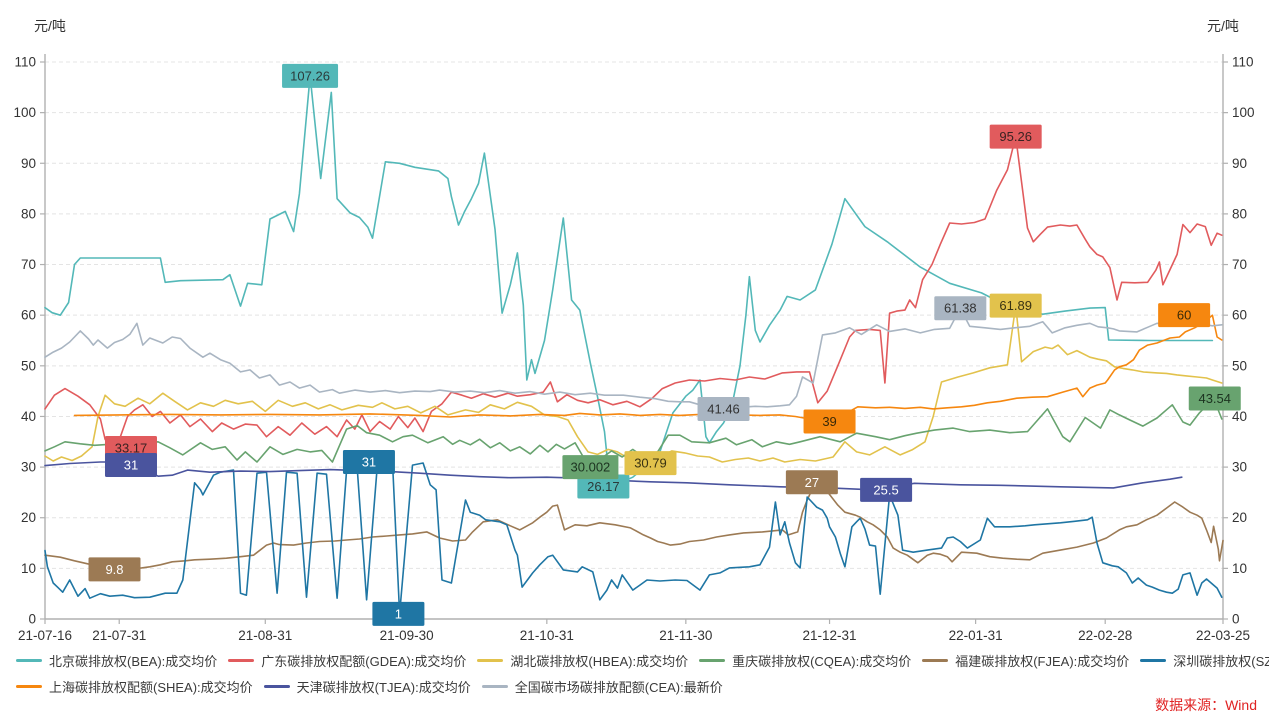 This screenshot has width=1269, height=721. I want to click on legend-item: 深圳碳排放权(SZA):成交均价, so click(1204, 660).